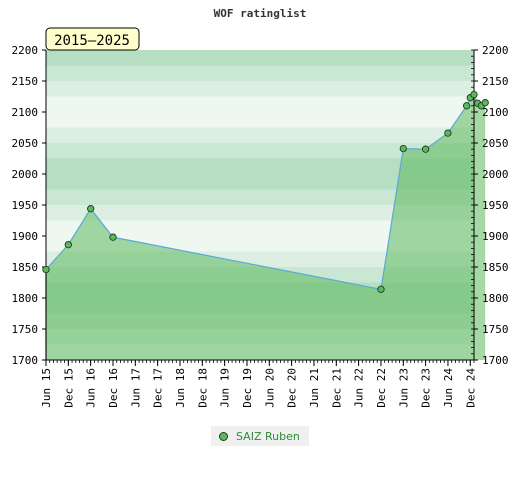 This screenshot has height=480, width=520. What do you see at coordinates (260, 13) in the screenshot?
I see `chart-title: WOF ratinglist` at bounding box center [260, 13].